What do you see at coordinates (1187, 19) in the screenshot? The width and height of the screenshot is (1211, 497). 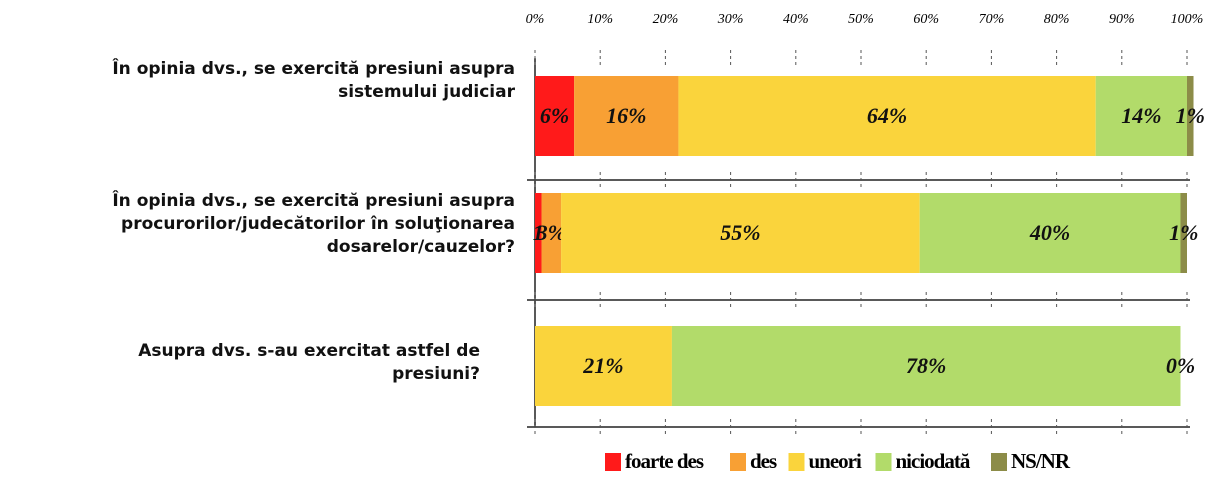 I see `x-tick-label: 100%` at bounding box center [1187, 19].